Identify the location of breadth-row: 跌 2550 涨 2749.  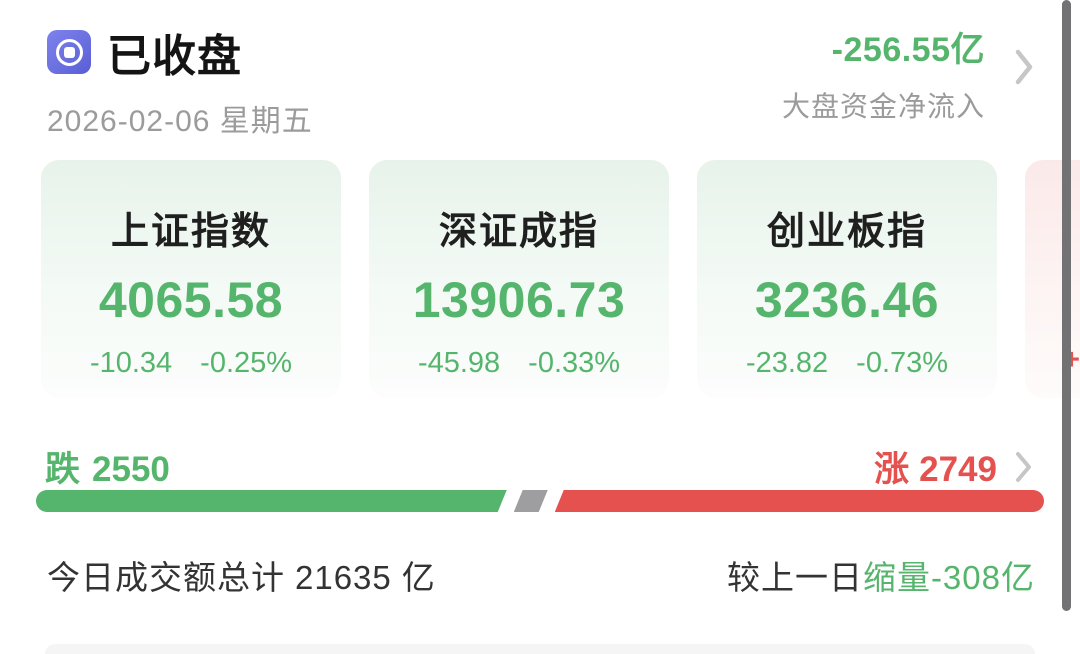
(538, 466).